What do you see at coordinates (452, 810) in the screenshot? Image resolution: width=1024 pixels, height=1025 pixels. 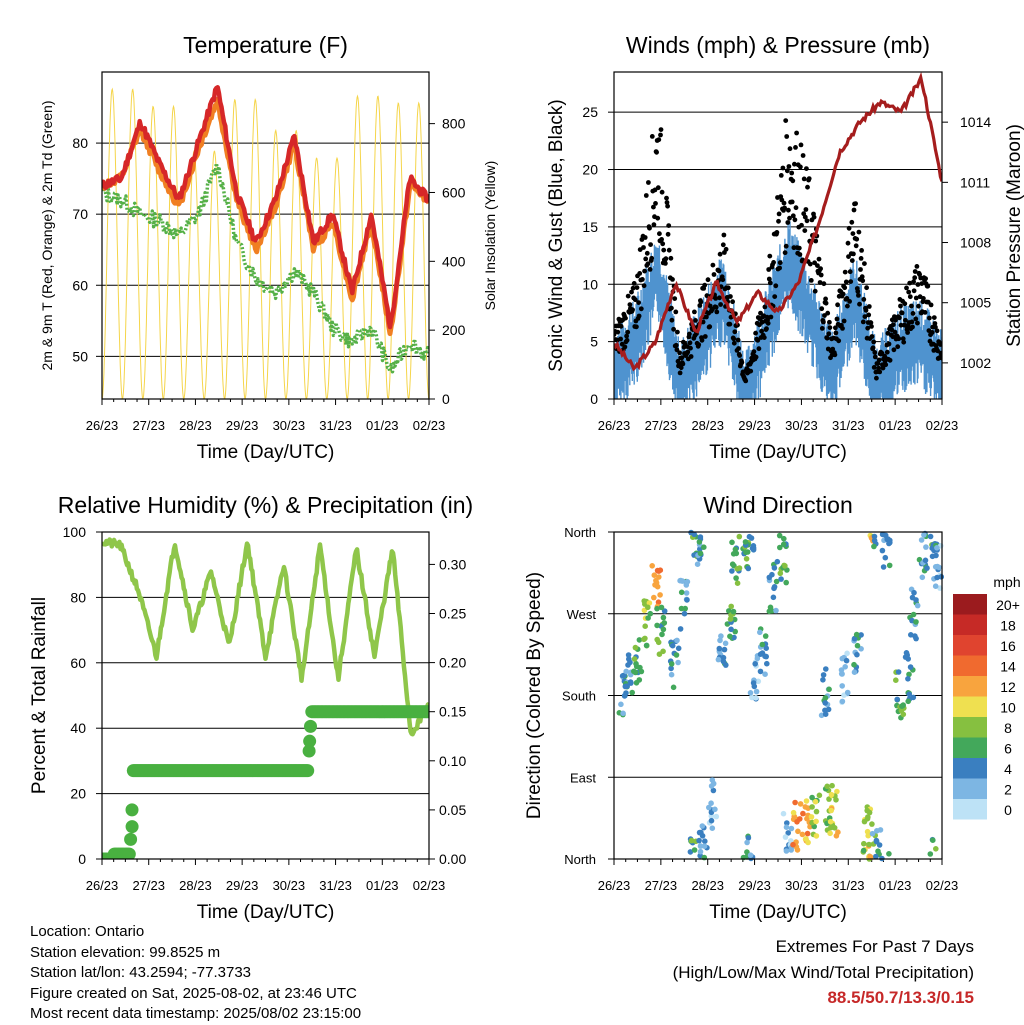 I see `y2-tick-label: 0.05` at bounding box center [452, 810].